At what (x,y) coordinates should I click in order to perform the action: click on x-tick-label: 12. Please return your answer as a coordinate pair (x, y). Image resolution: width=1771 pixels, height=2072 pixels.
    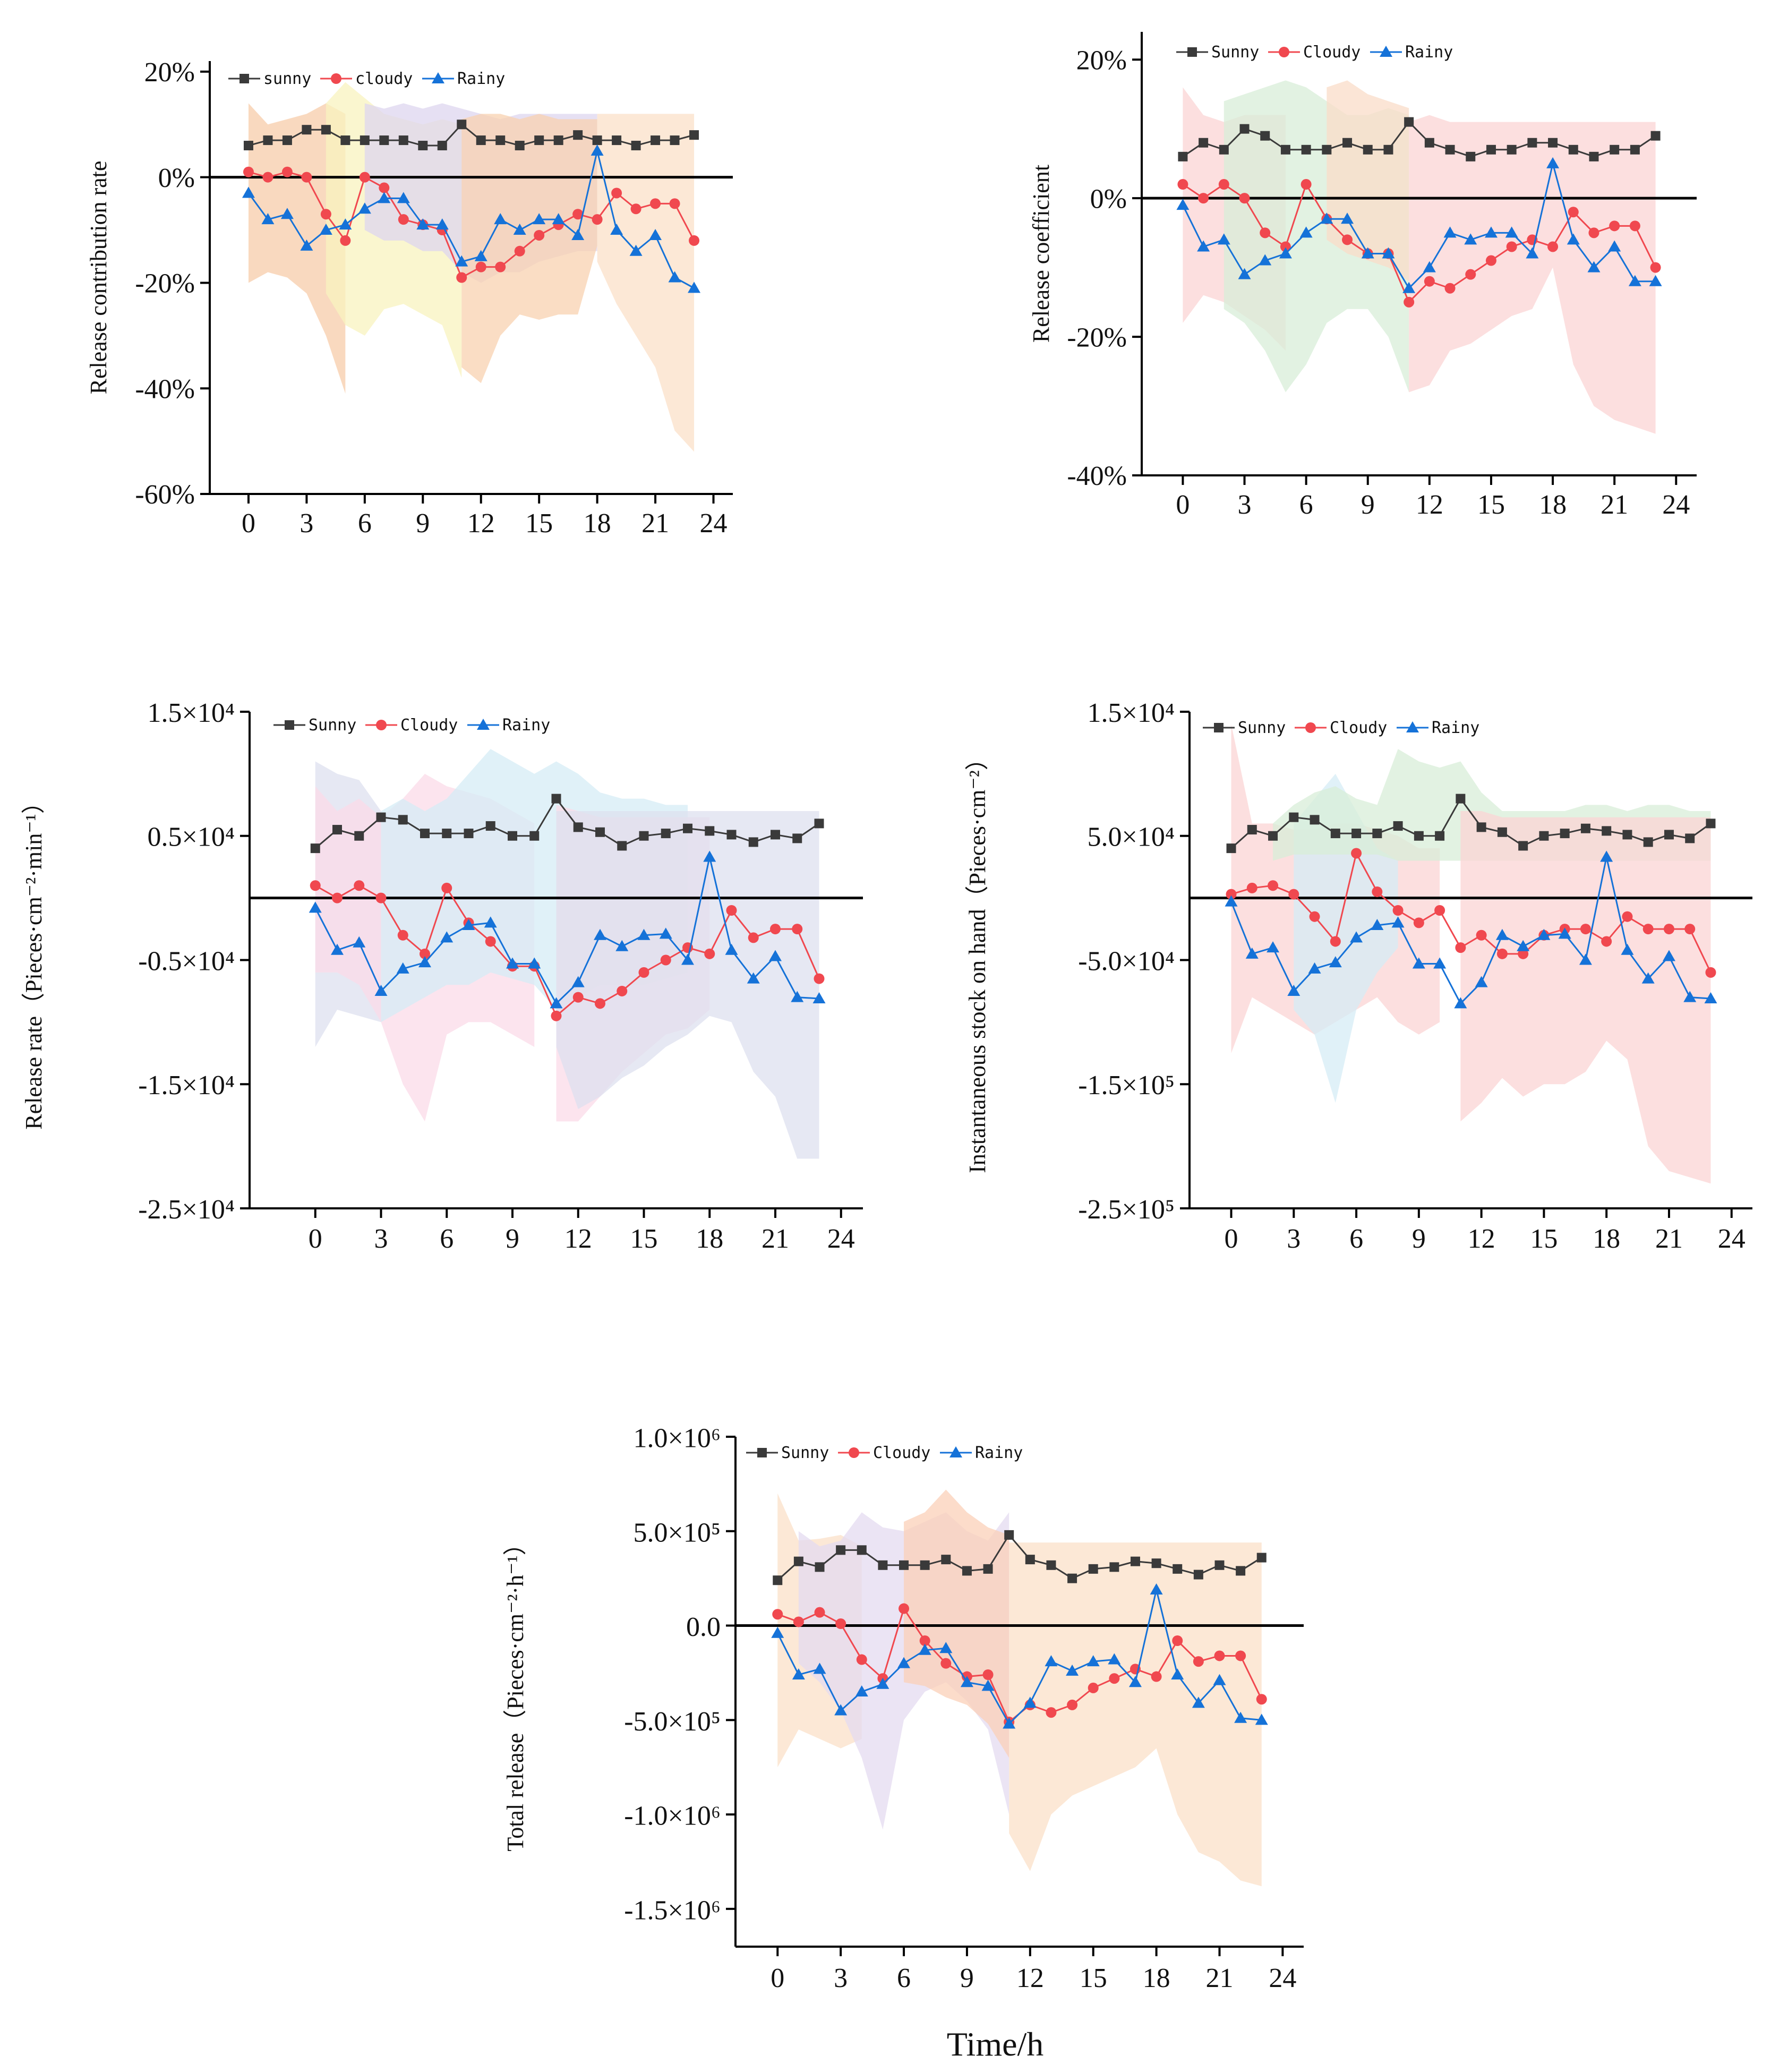
    Looking at the image, I should click on (1481, 1239).